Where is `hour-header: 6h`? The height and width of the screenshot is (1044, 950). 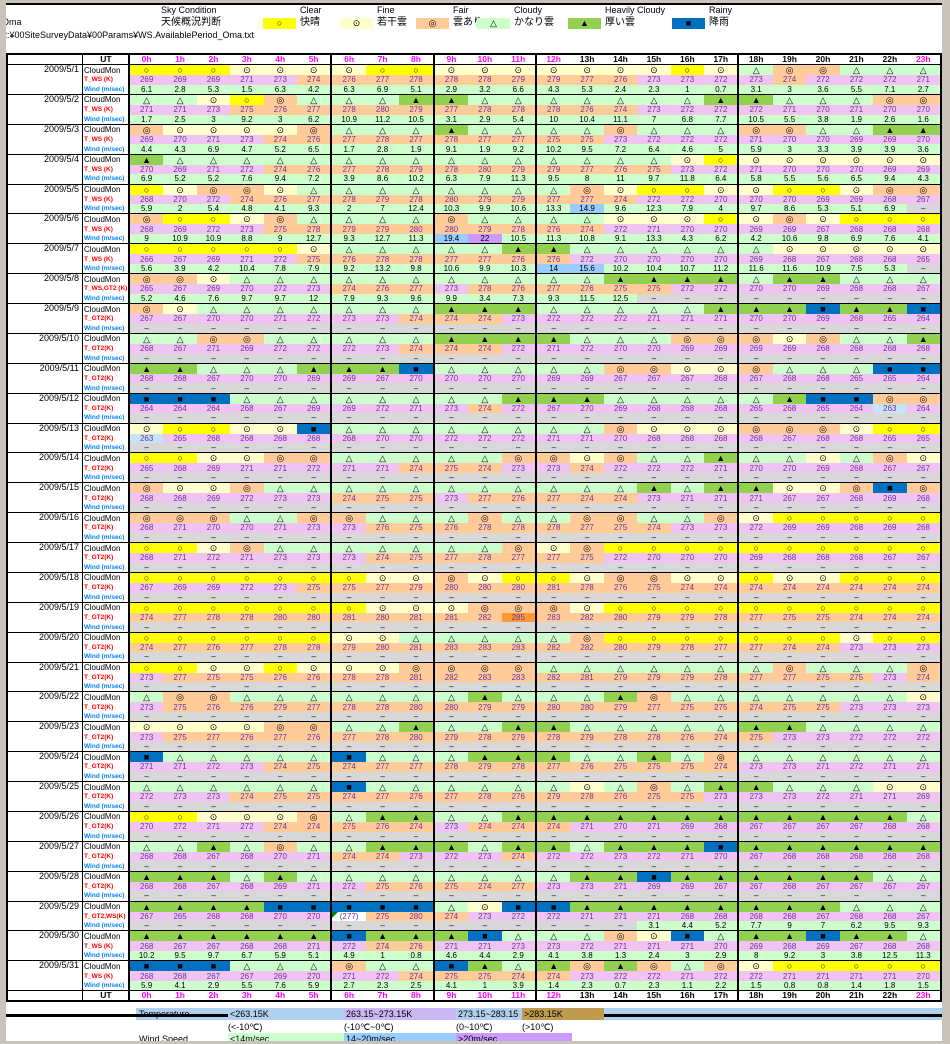 hour-header: 6h is located at coordinates (348, 996).